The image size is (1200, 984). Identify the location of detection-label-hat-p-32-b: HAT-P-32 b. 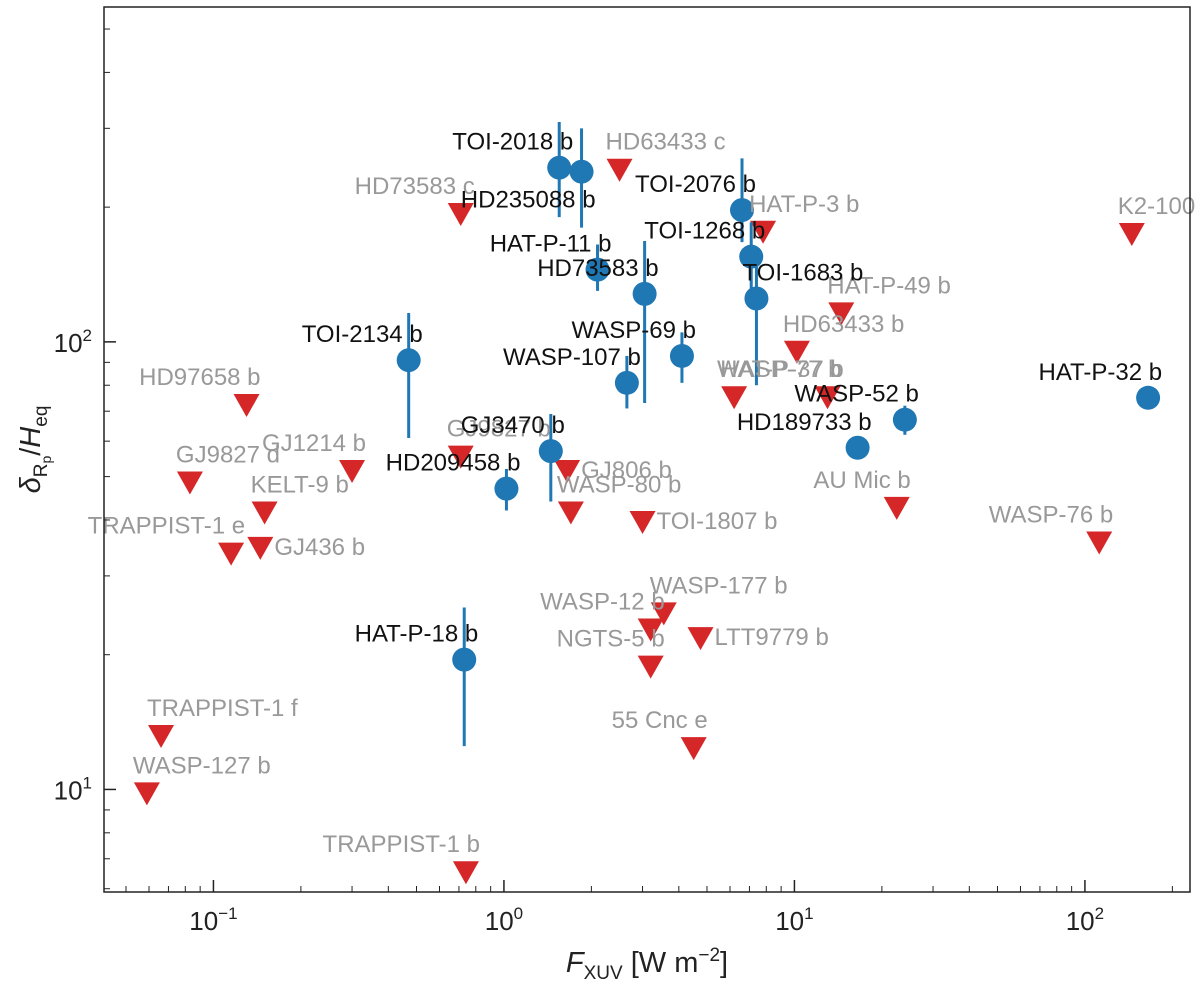
(1100, 372).